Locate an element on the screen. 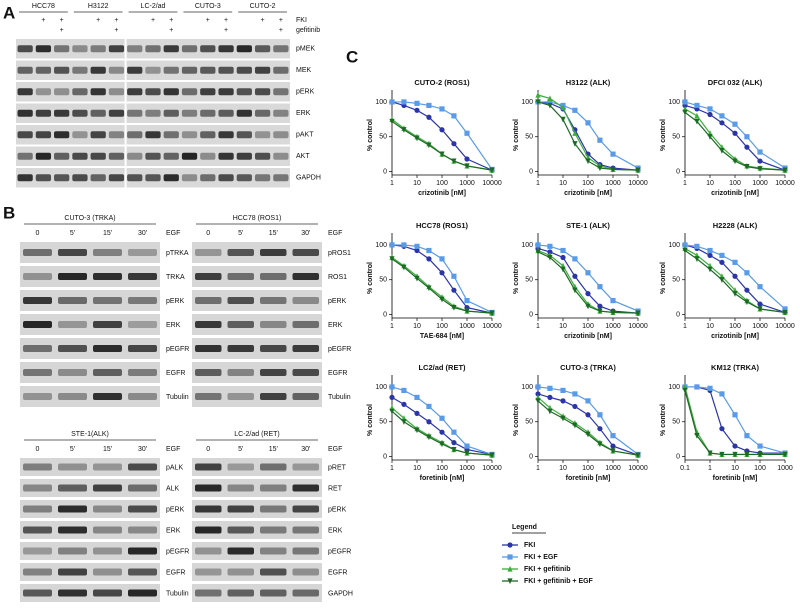  y-tick-label: 0 is located at coordinates (531, 314).